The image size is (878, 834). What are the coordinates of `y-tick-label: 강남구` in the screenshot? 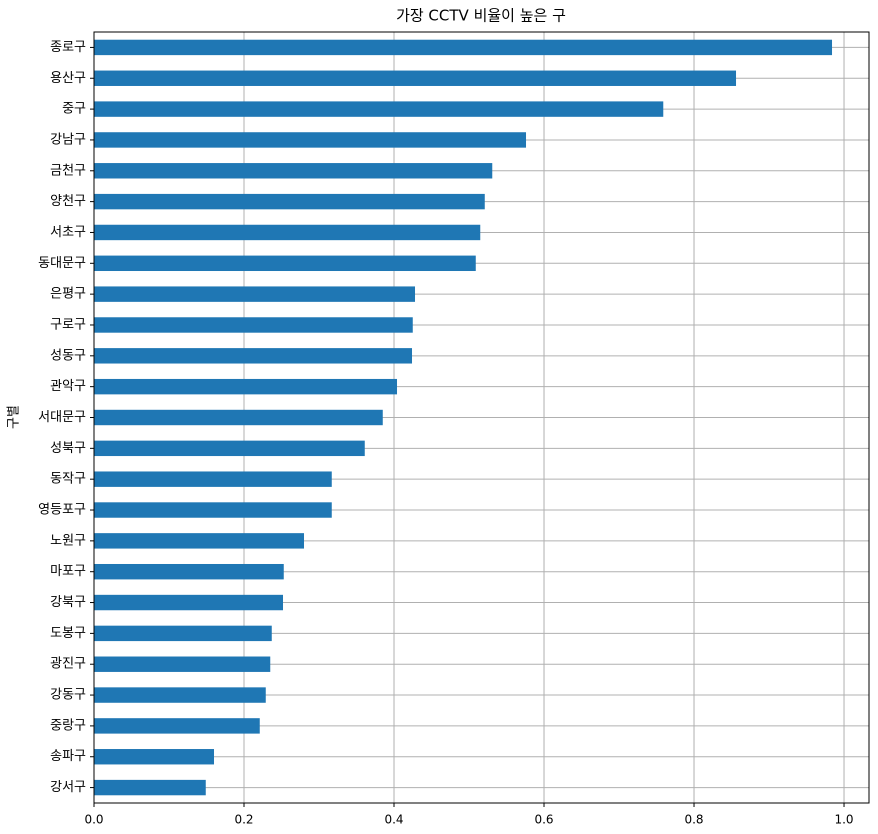 It's located at (68, 139).